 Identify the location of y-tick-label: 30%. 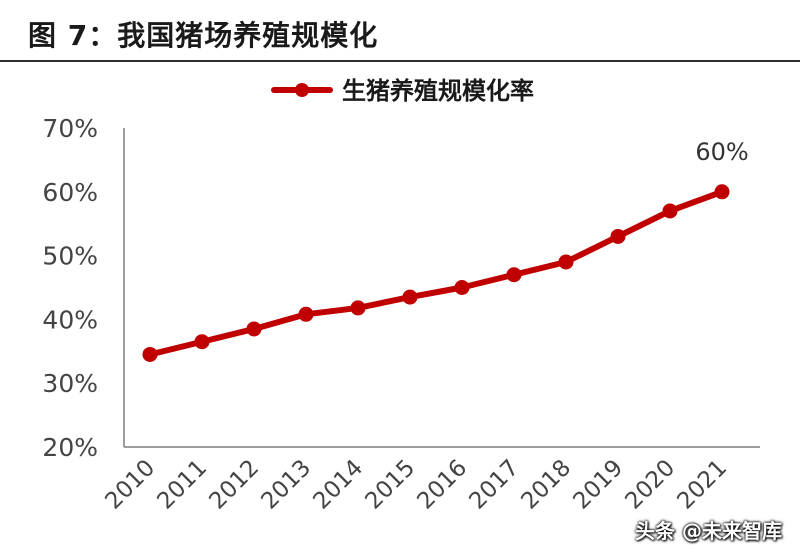
(70, 383).